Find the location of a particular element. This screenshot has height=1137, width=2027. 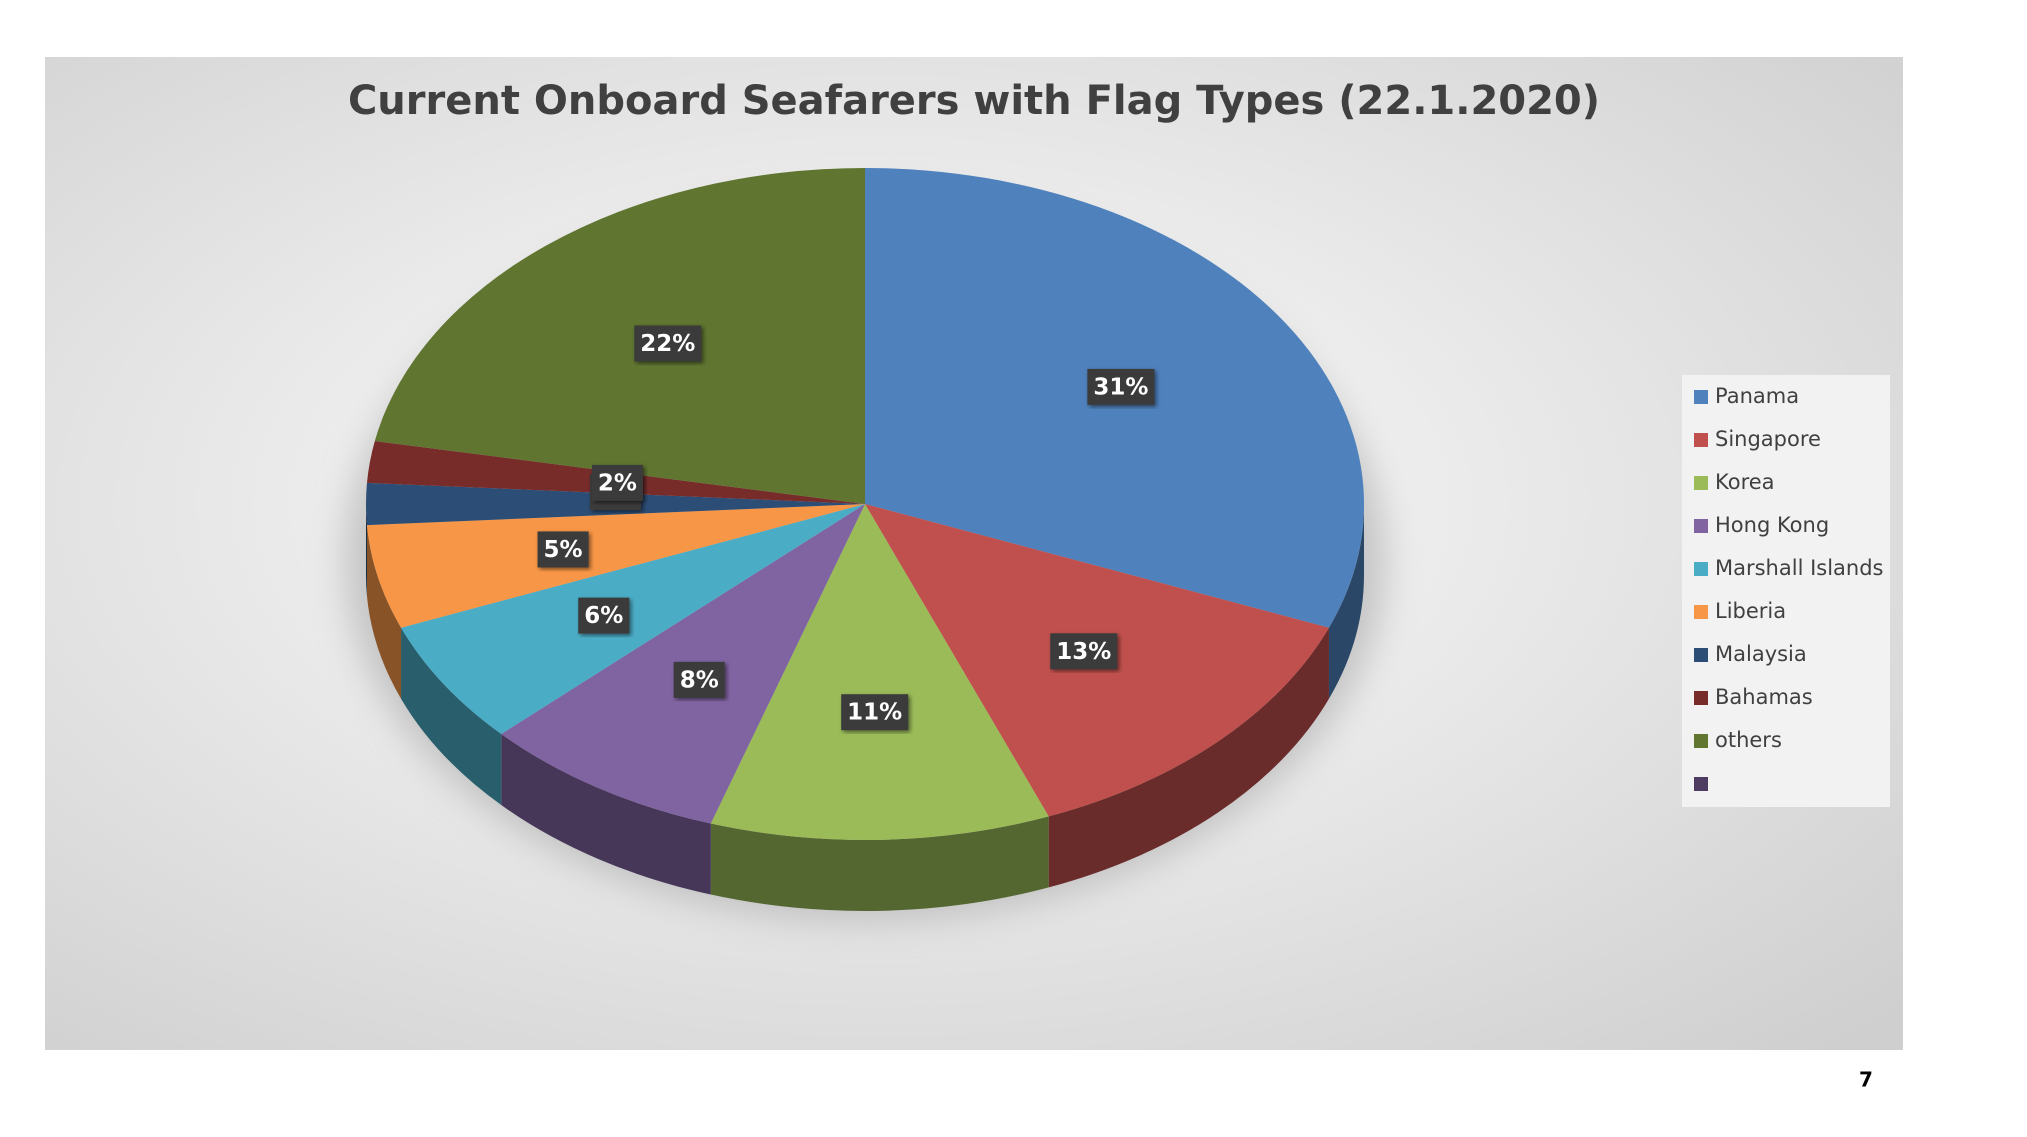

legend-label: Korea is located at coordinates (1745, 482).